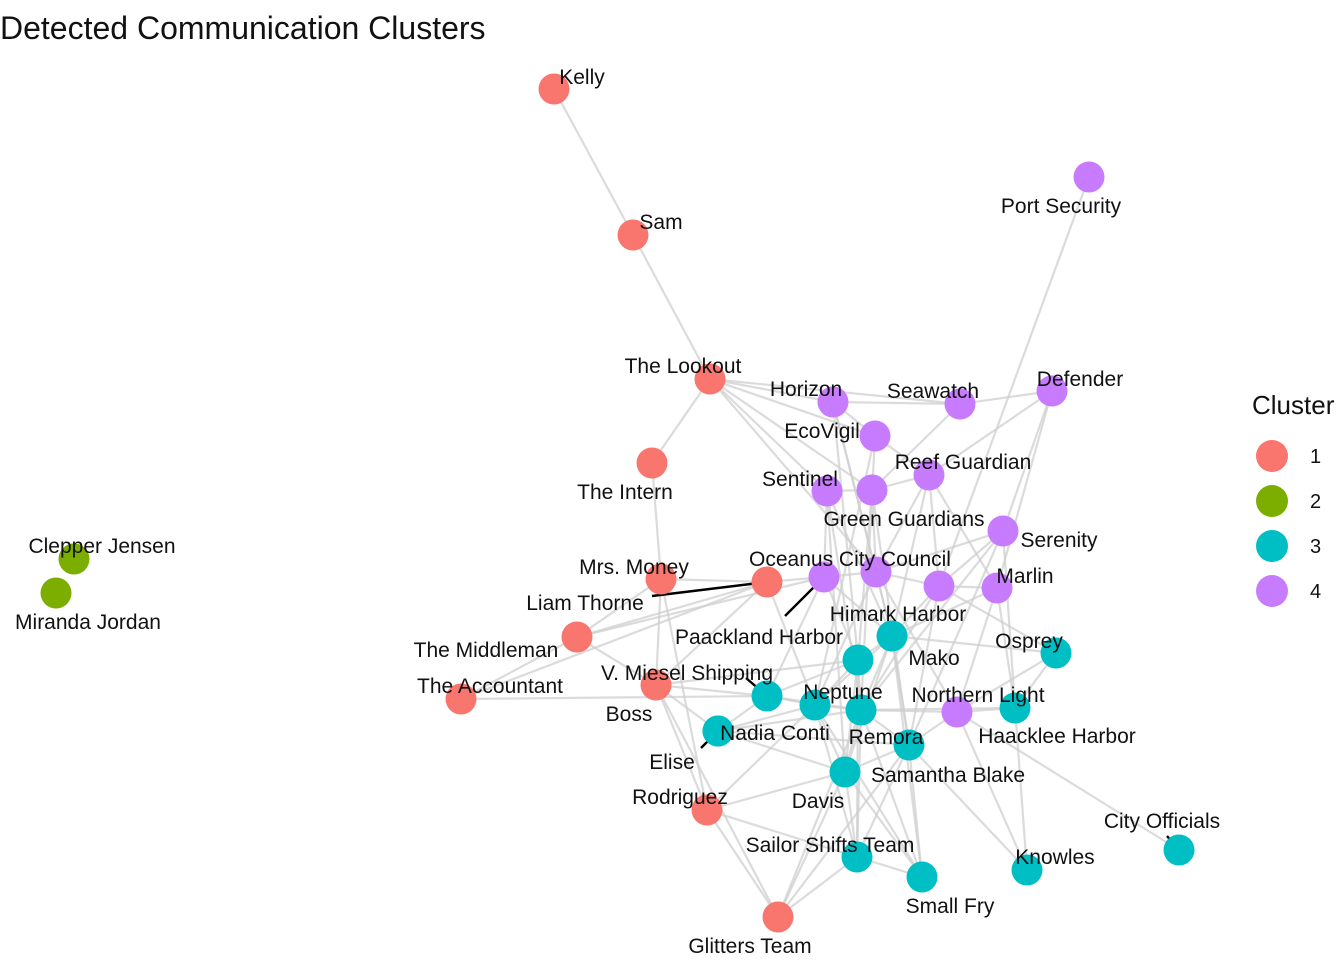 Image resolution: width=1344 pixels, height=960 pixels. What do you see at coordinates (718, 731) in the screenshot?
I see `node-elise` at bounding box center [718, 731].